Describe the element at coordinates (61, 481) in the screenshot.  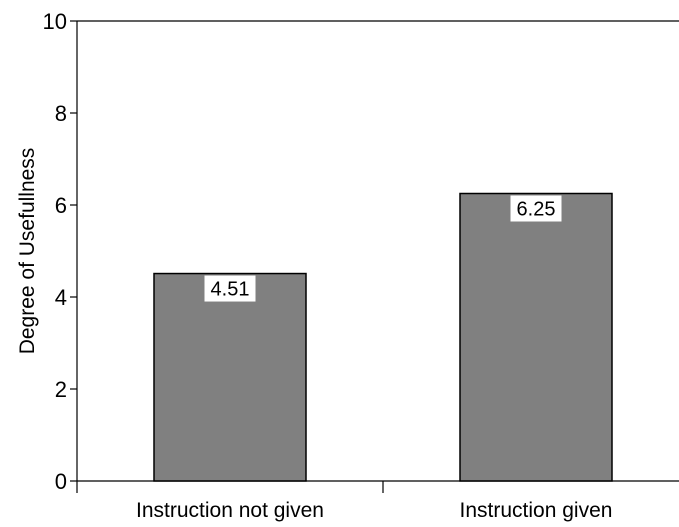
I see `y-tick-label: 0` at that location.